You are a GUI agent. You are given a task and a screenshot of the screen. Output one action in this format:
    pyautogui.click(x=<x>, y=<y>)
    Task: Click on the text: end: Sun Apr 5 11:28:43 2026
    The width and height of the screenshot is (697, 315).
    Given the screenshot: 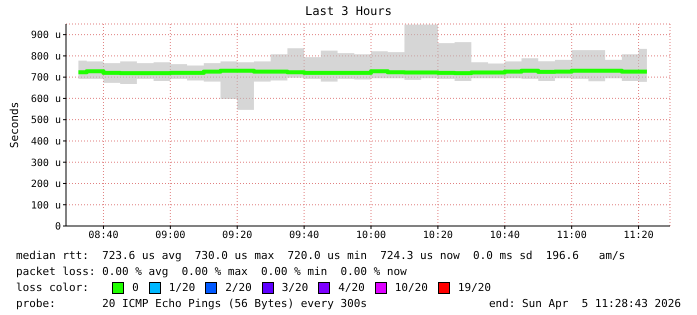 What is the action you would take?
    pyautogui.click(x=584, y=304)
    